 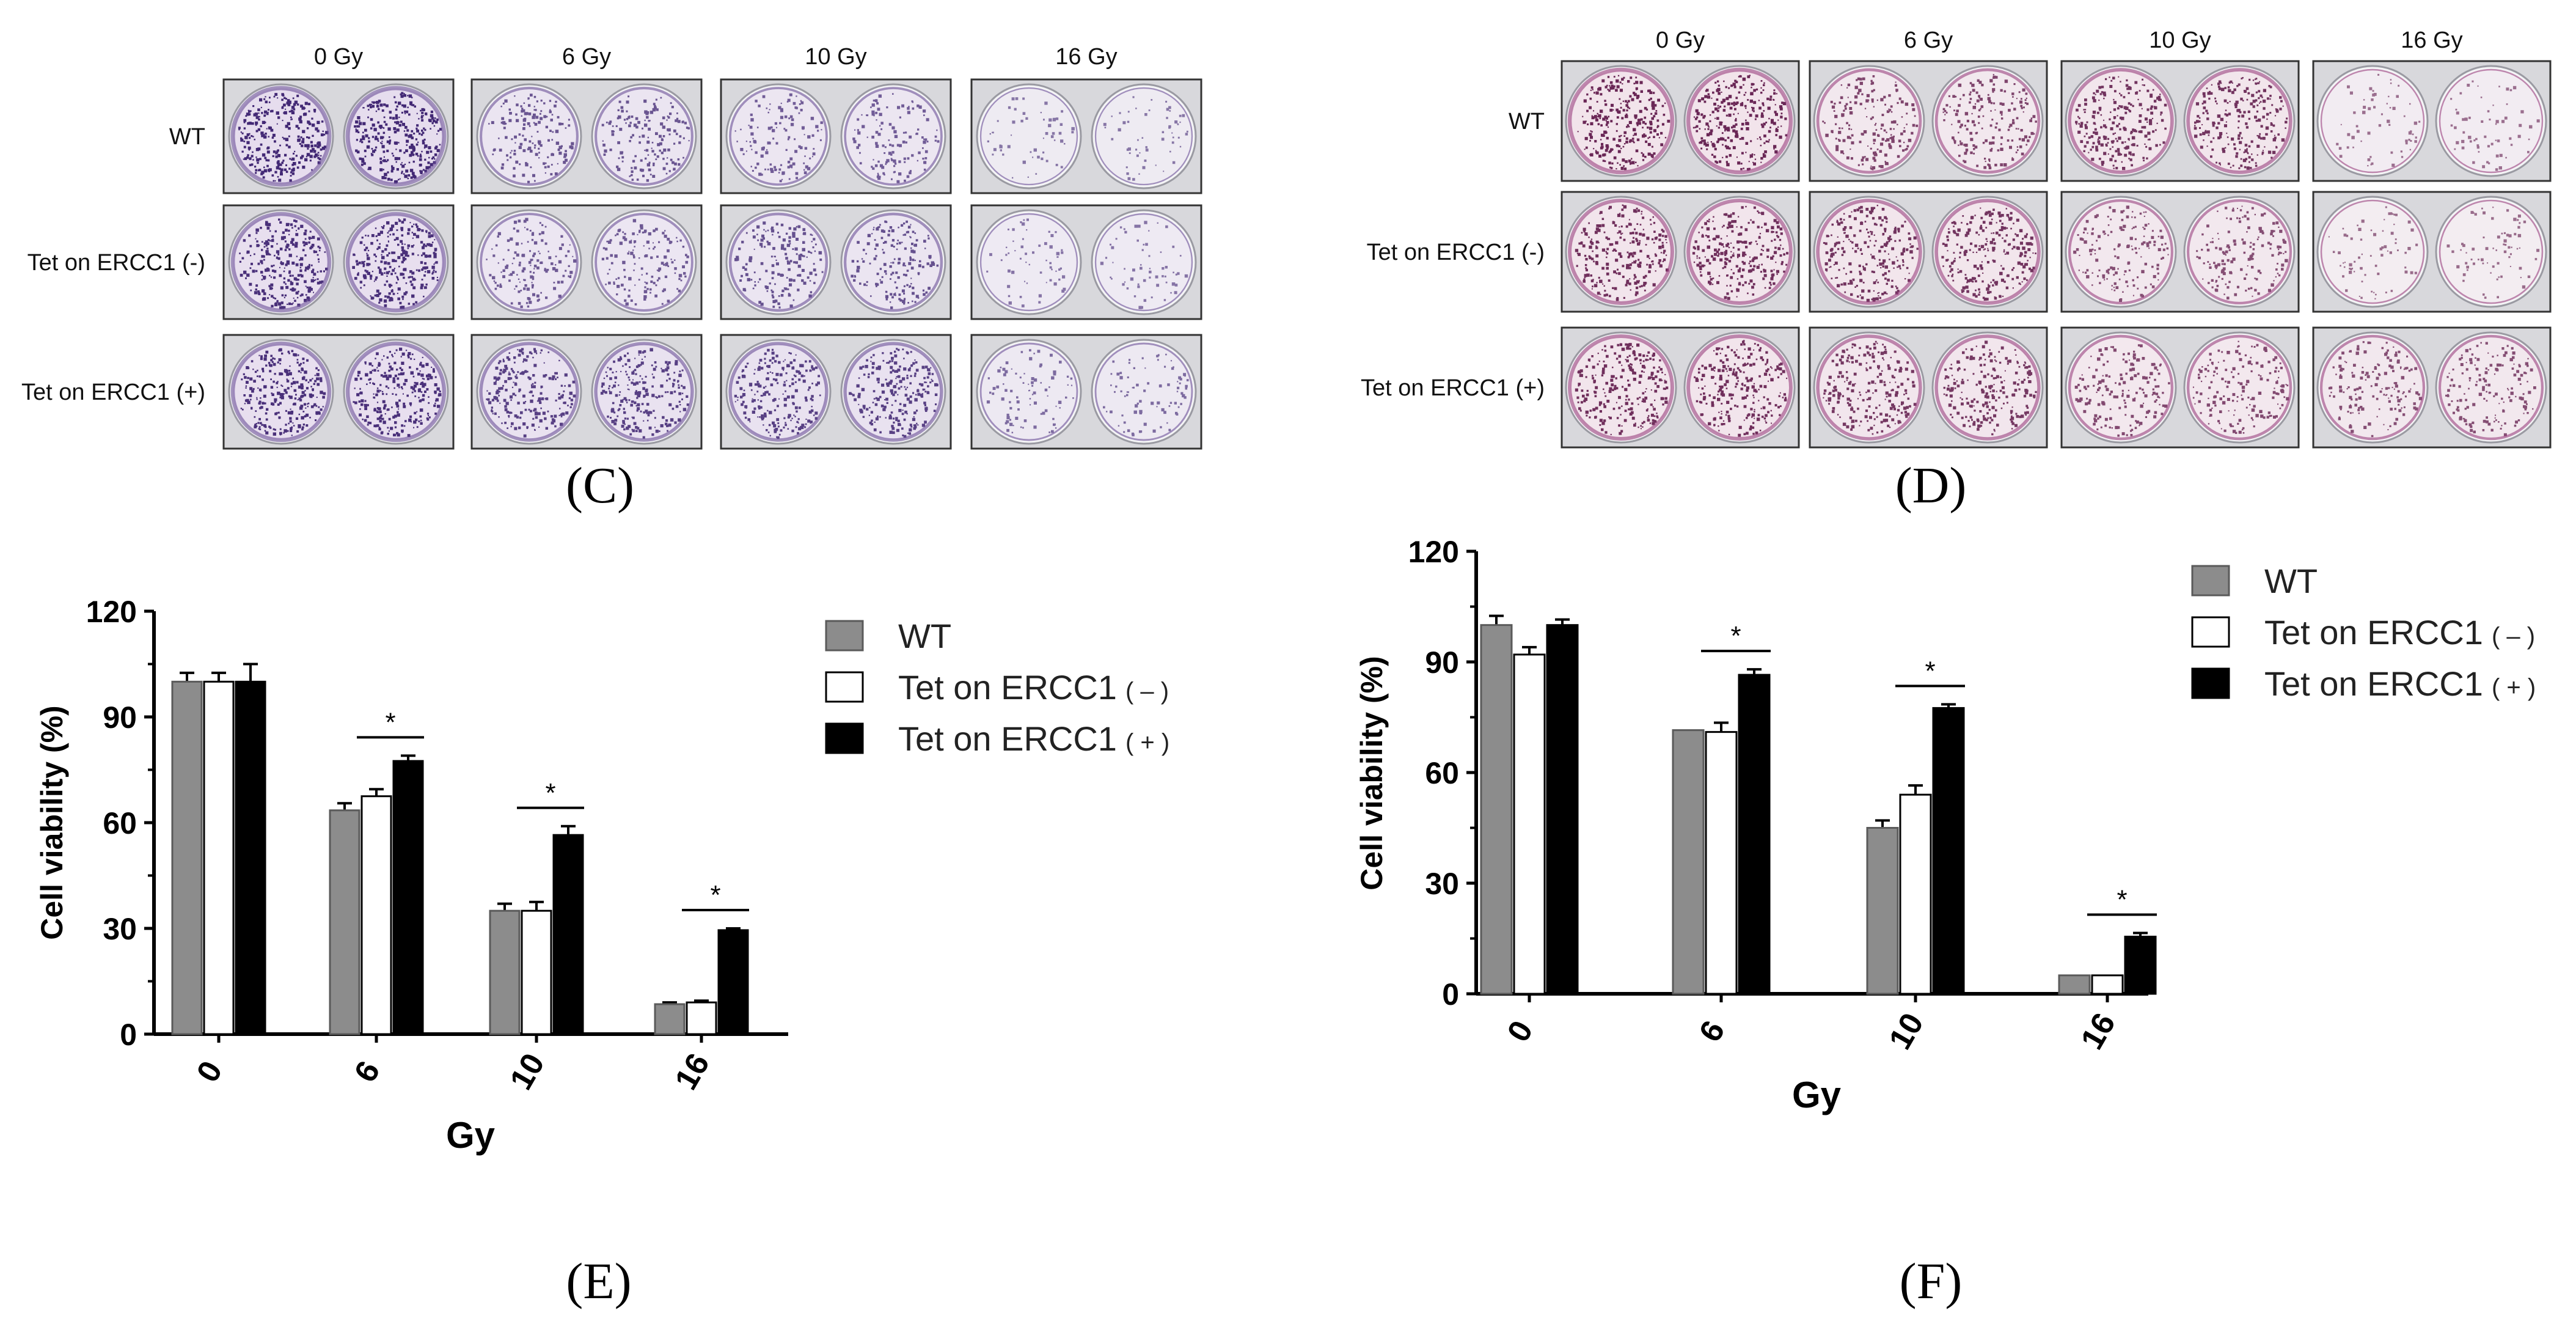 What do you see at coordinates (2373, 632) in the screenshot?
I see `legend-f-minus-text: Tet on ERCC1` at bounding box center [2373, 632].